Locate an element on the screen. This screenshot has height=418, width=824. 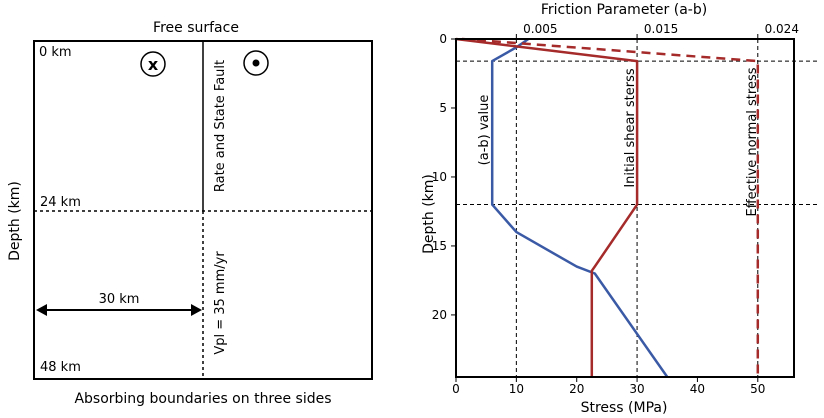
ab-value-annotation: (a-b) value is located at coordinates (484, 130).